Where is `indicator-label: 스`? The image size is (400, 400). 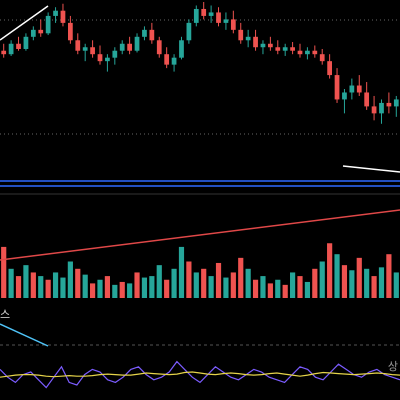 indicator-label: 스 is located at coordinates (5, 314).